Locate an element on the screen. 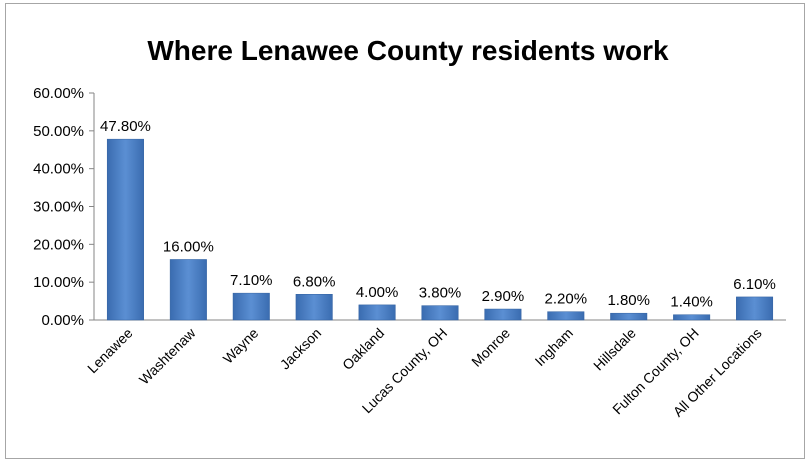 Image resolution: width=809 pixels, height=461 pixels. data-label: 3.80% is located at coordinates (440, 293).